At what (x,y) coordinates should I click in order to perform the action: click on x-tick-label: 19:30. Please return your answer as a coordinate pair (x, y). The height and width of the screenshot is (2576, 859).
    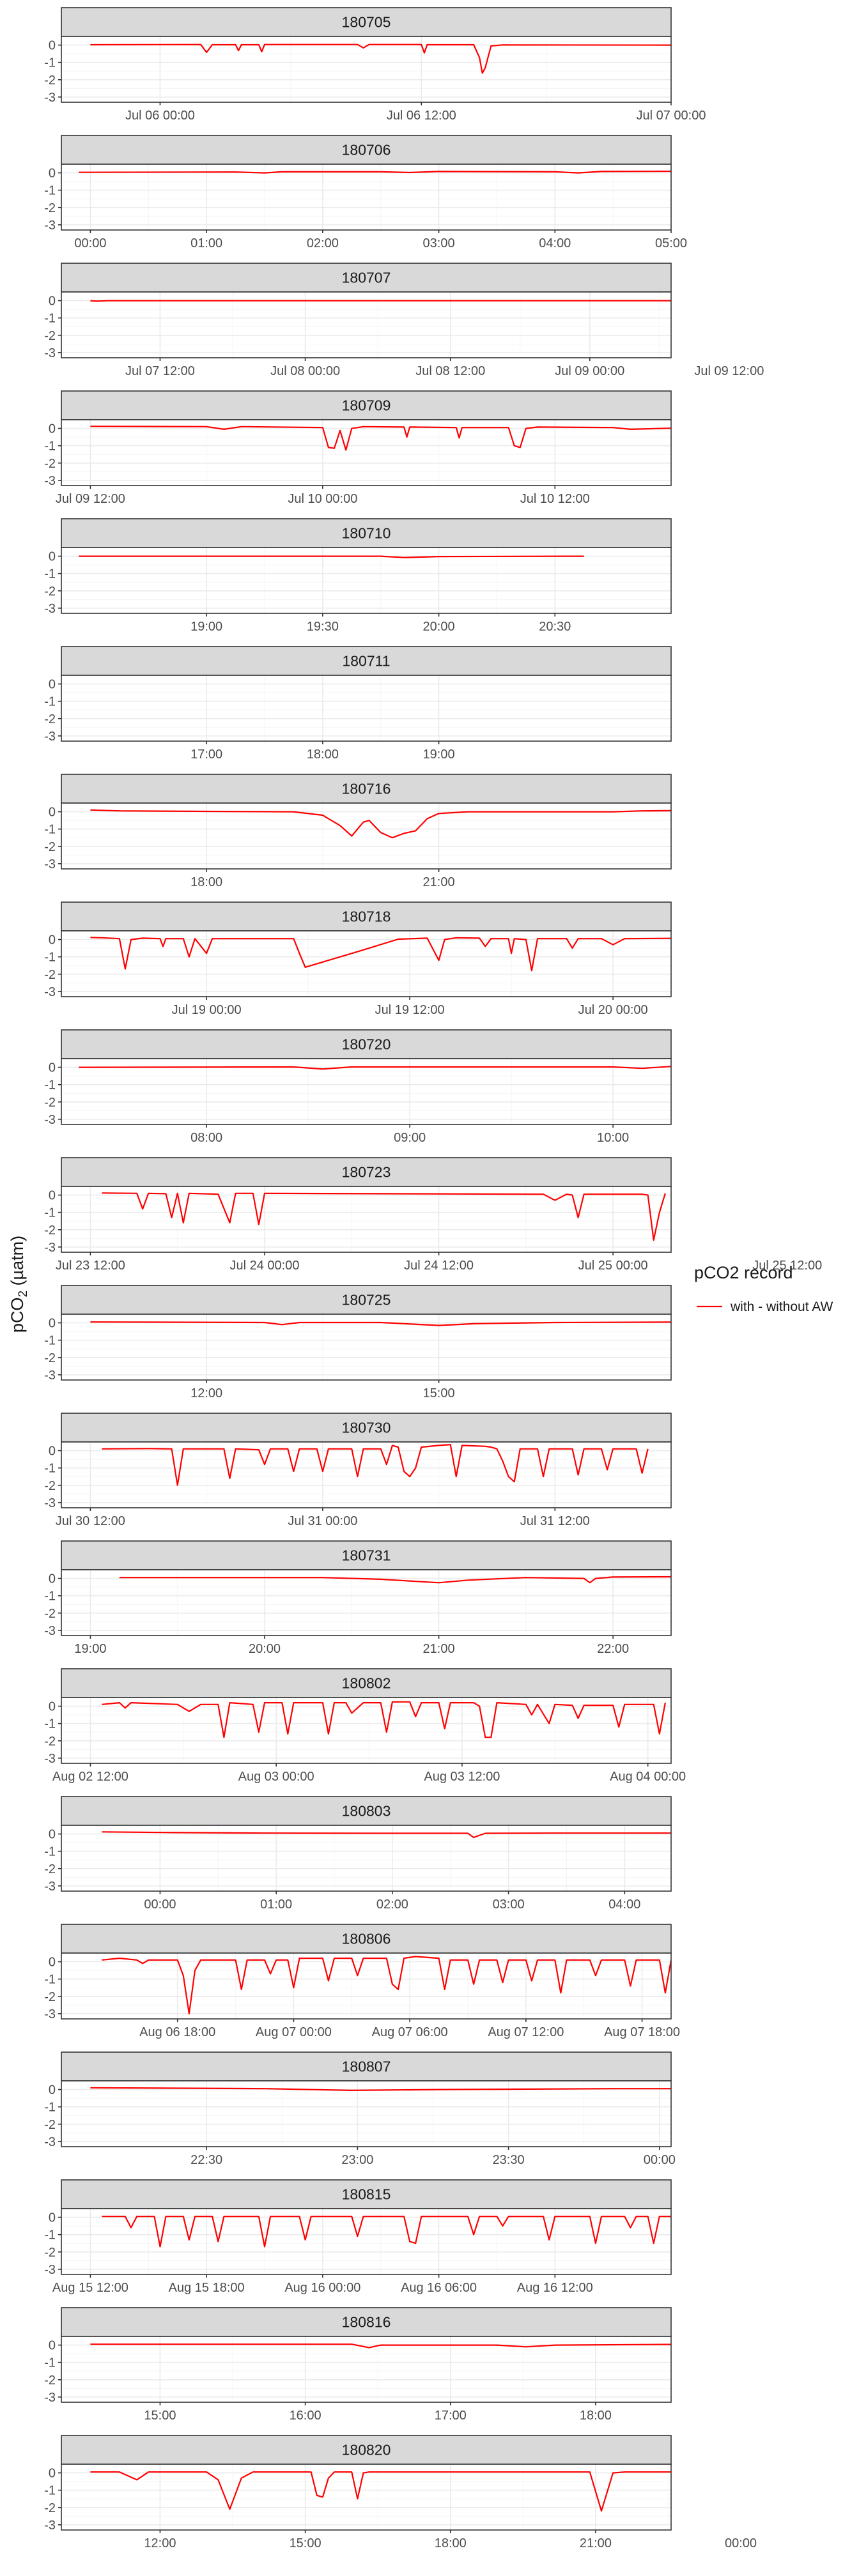
    Looking at the image, I should click on (323, 627).